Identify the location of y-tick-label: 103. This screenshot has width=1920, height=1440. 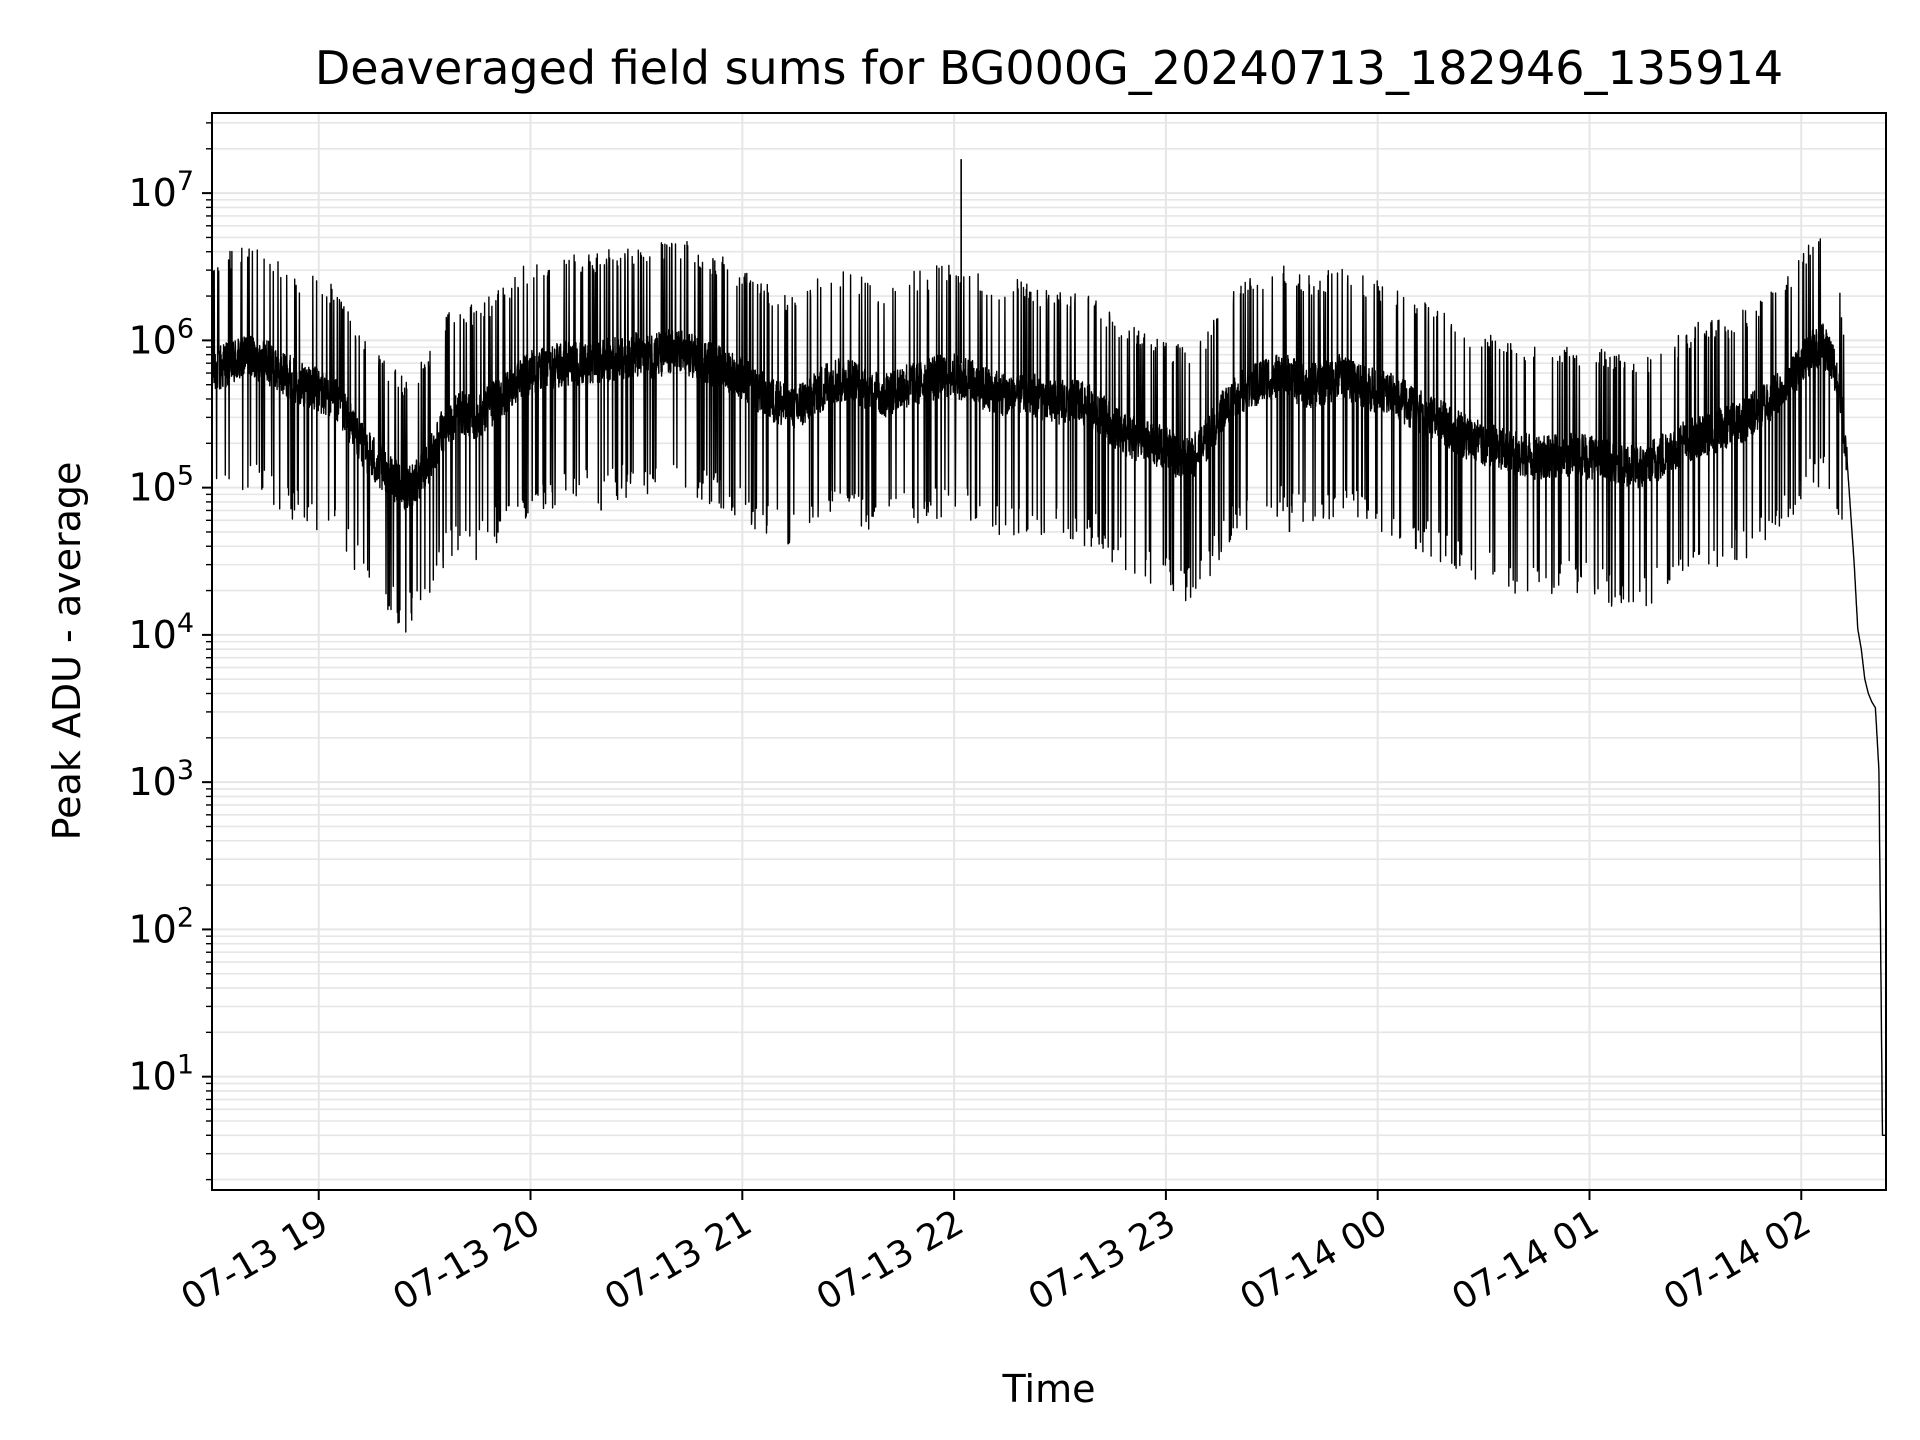
(161, 779).